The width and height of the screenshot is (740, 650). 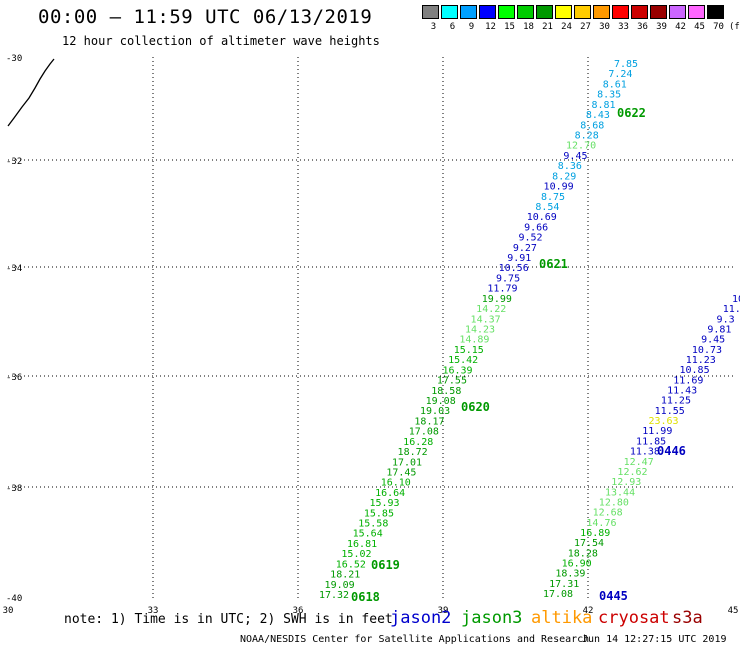 I want to click on swh-value-label: 14.23, so click(x=480, y=330).